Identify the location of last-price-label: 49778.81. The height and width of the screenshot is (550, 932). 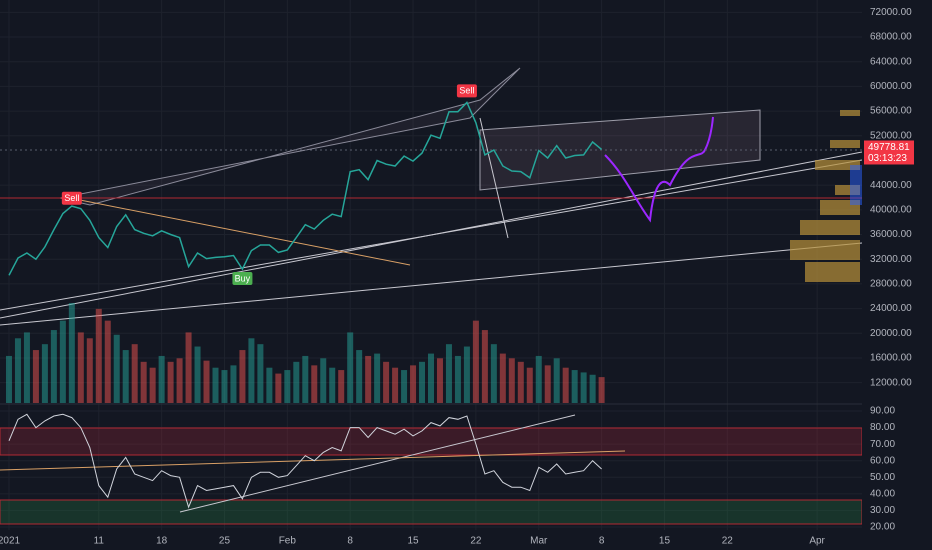
(889, 147).